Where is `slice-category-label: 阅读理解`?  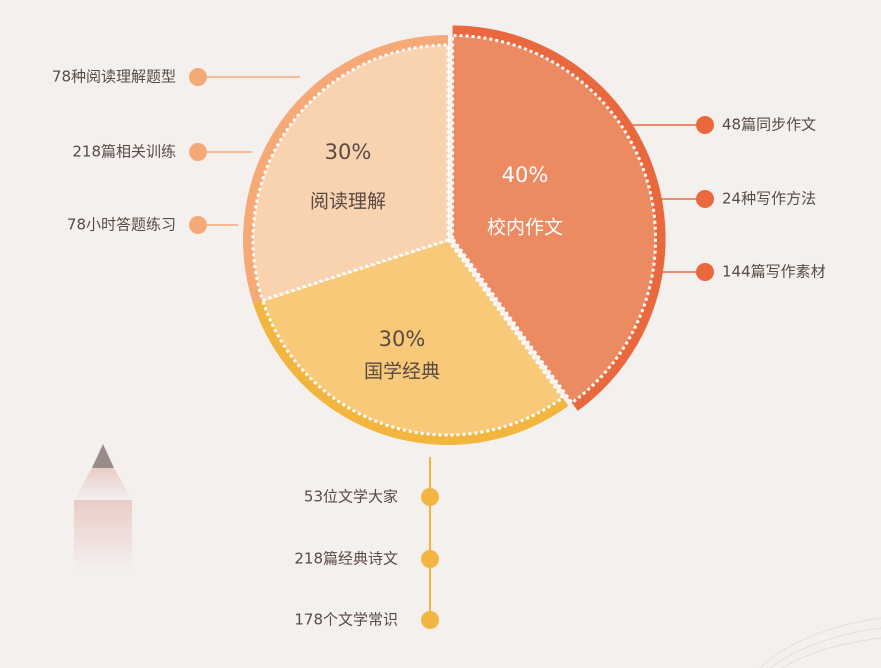 slice-category-label: 阅读理解 is located at coordinates (348, 202).